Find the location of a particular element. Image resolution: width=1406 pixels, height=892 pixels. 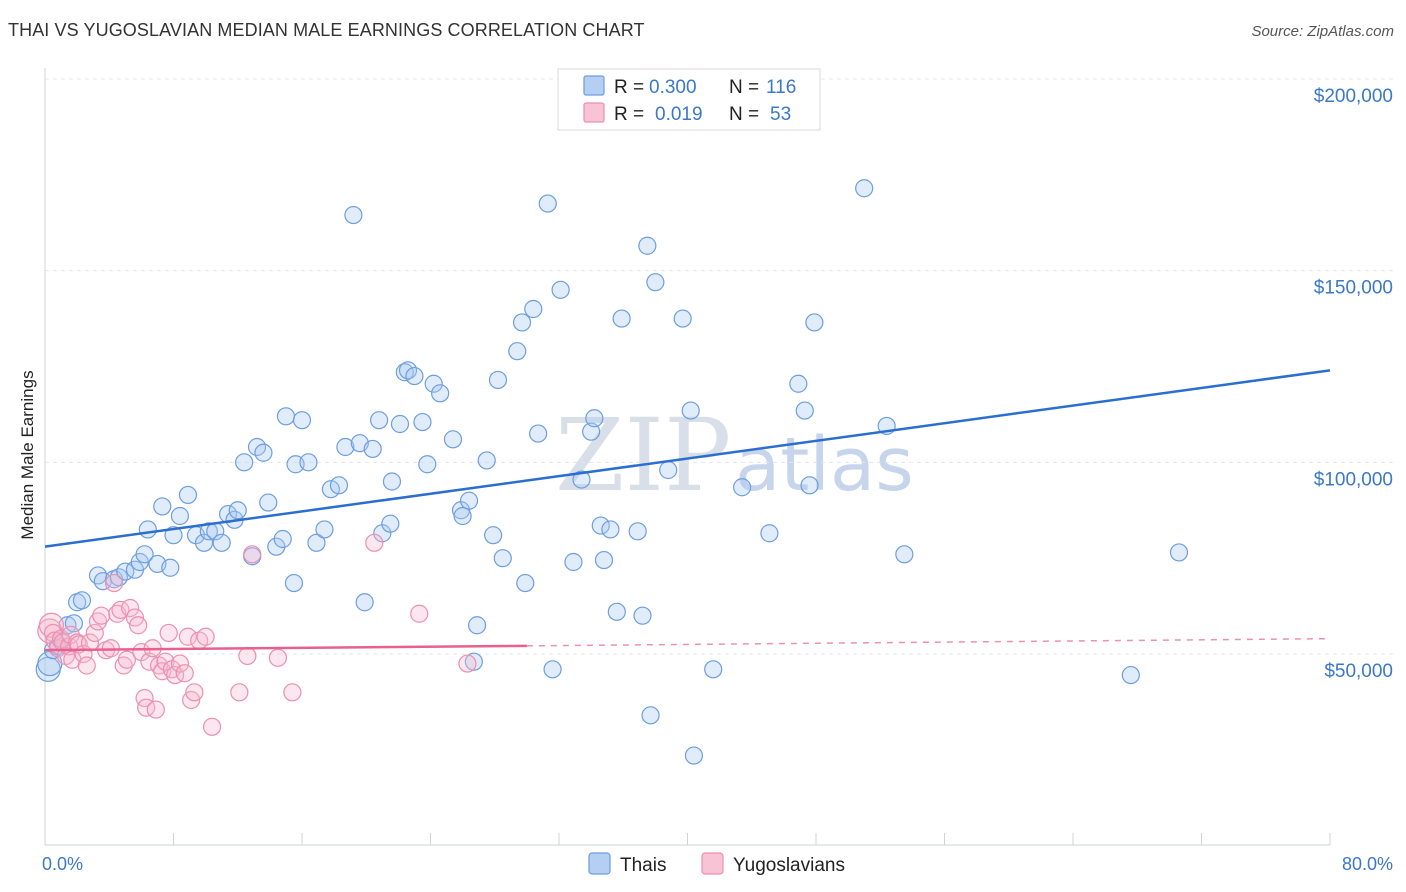

legend-r-label-thais: R = is located at coordinates (629, 87).